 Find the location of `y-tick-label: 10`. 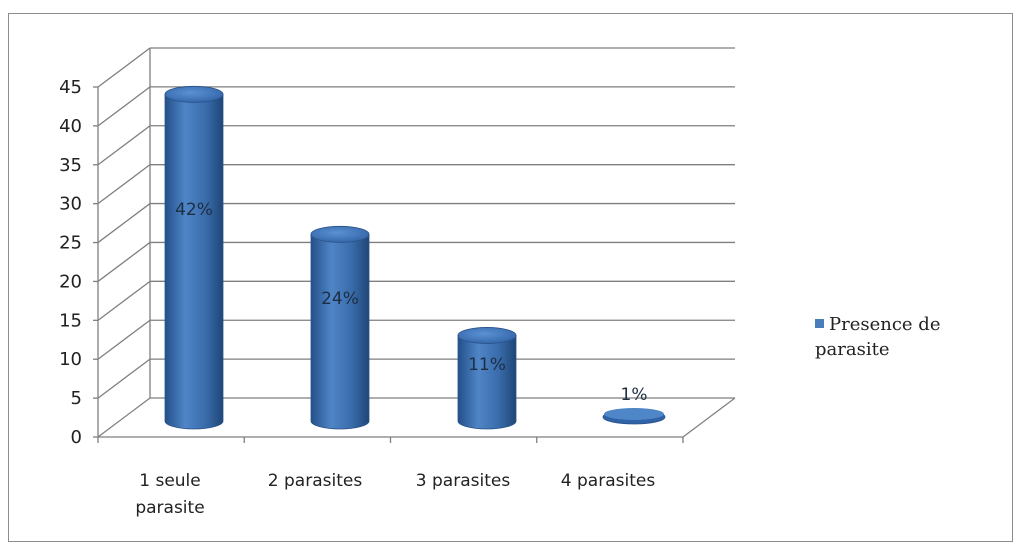

y-tick-label: 10 is located at coordinates (70, 359).